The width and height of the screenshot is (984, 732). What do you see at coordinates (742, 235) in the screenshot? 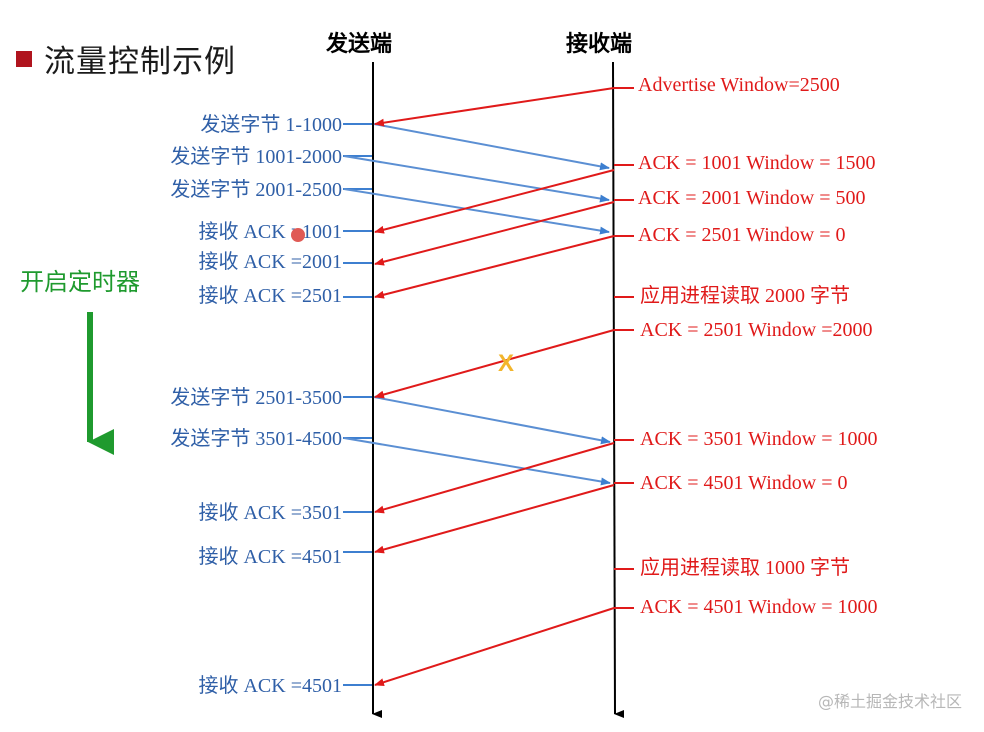
I see `receiver-label: ACK = 2501 Window = 0` at bounding box center [742, 235].